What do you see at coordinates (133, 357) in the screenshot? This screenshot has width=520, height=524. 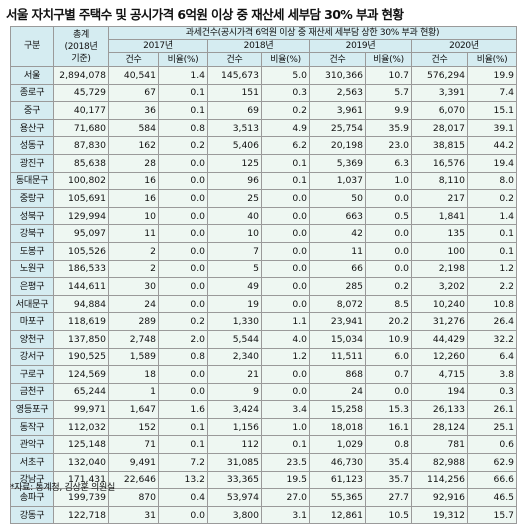 I see `count-cell: 1,589` at bounding box center [133, 357].